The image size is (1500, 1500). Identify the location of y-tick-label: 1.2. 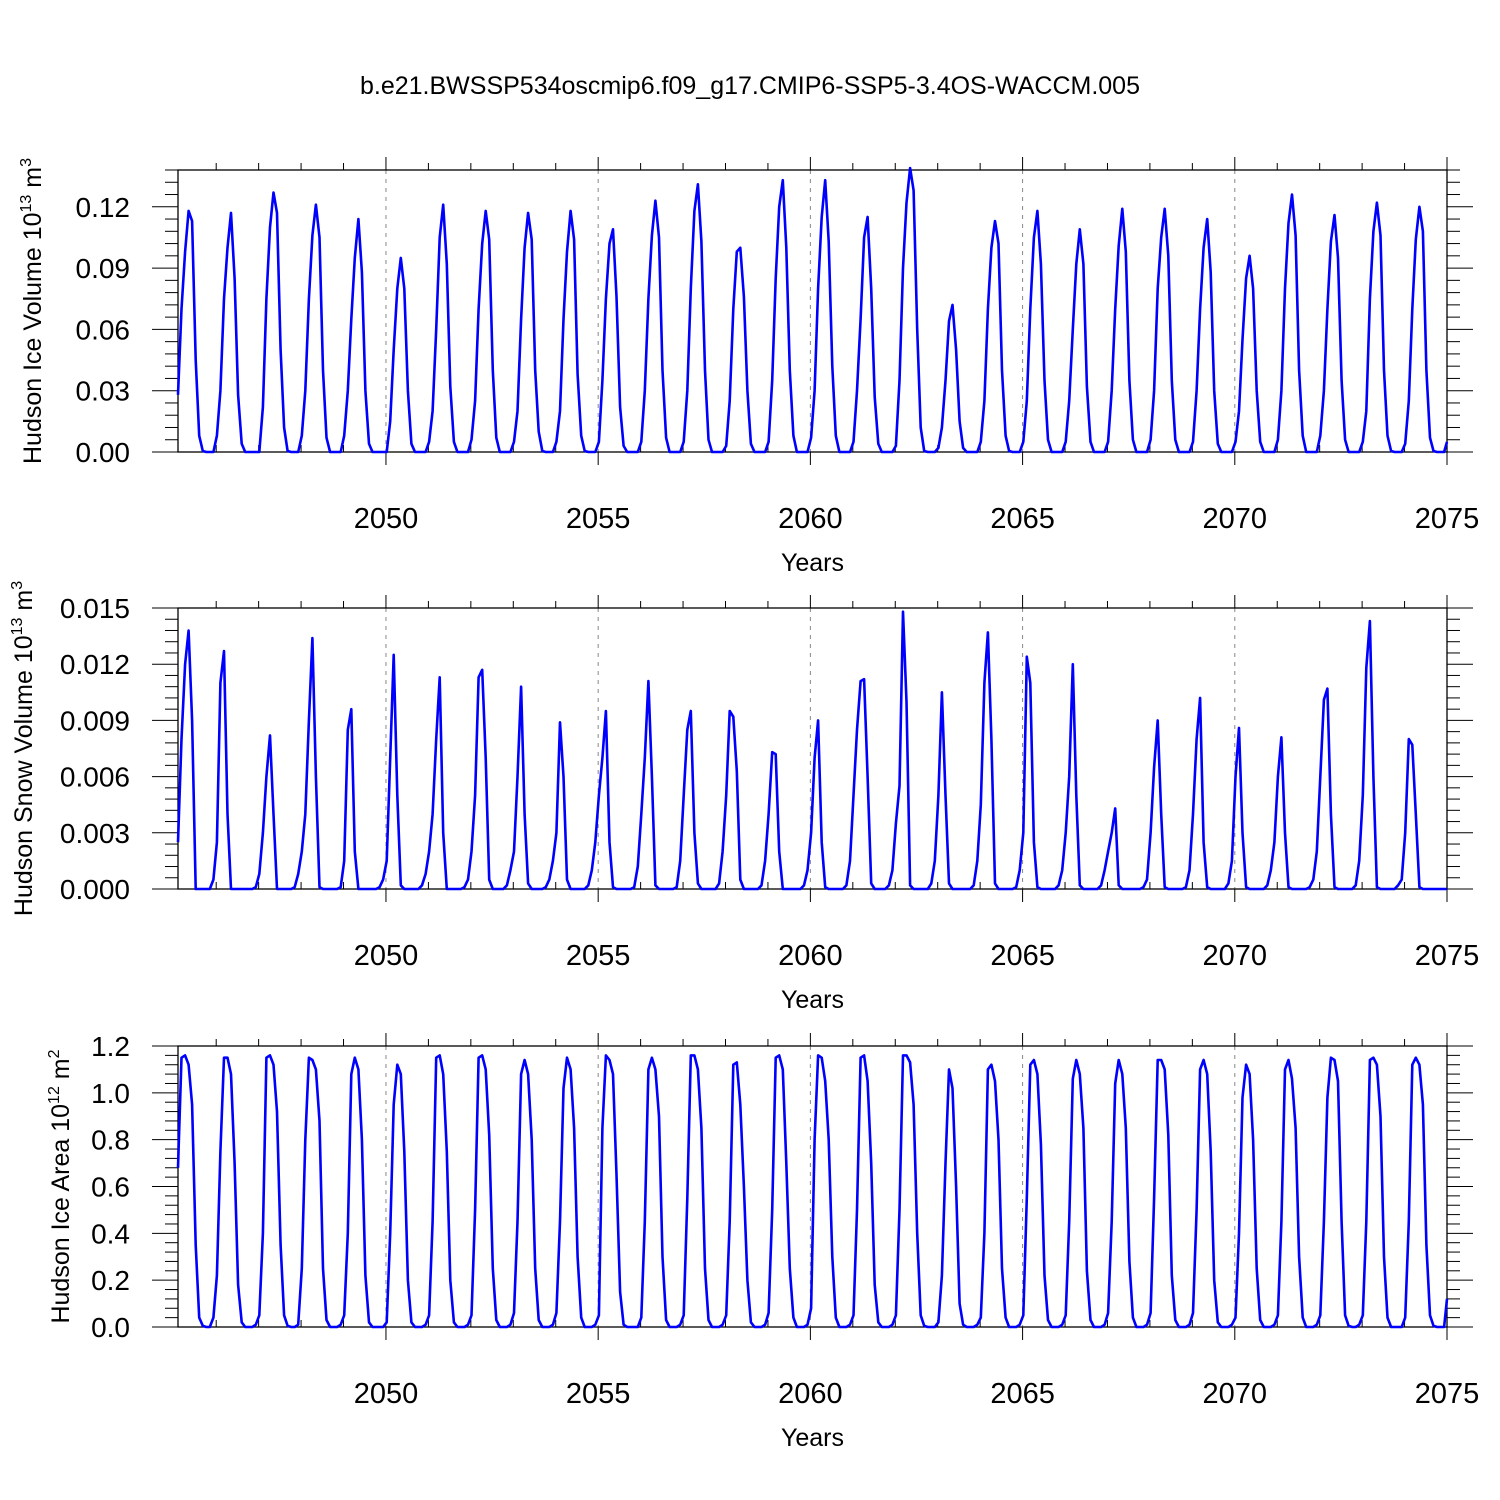
(110, 1046).